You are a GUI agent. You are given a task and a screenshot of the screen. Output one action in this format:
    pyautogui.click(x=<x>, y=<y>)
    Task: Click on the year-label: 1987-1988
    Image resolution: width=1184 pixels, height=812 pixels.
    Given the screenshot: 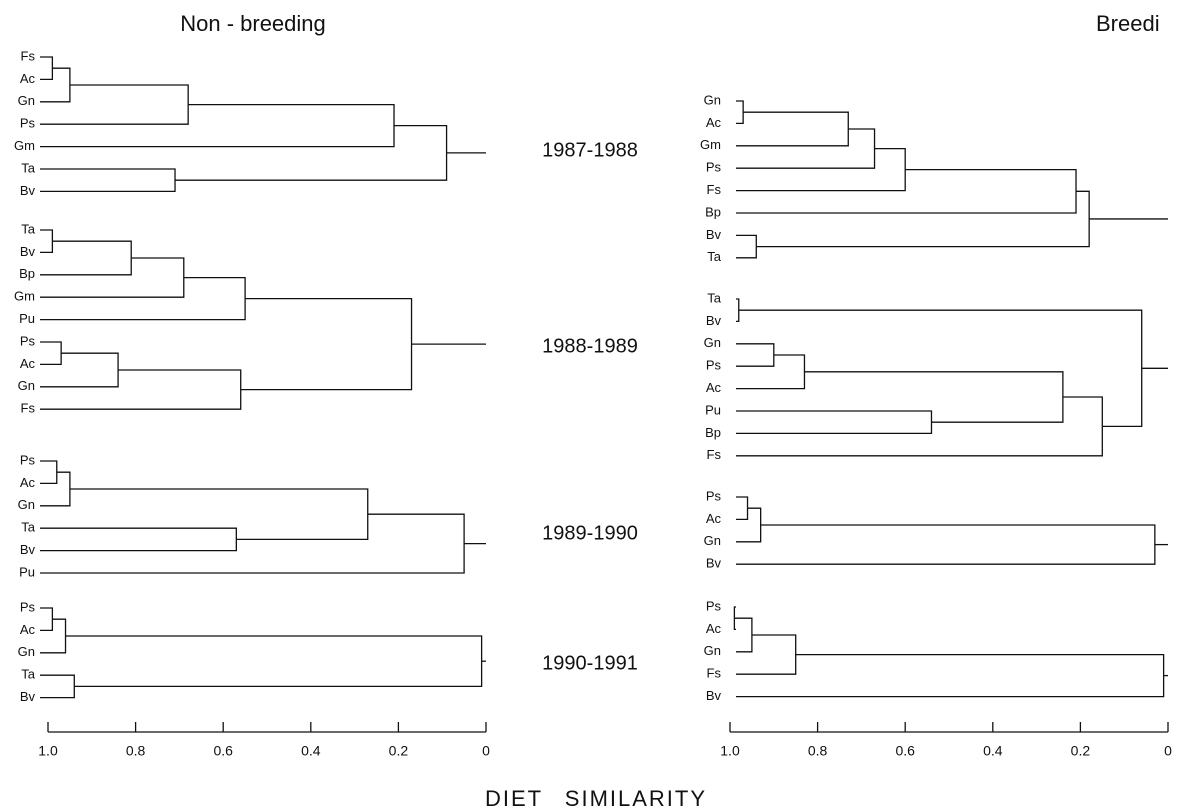 What is the action you would take?
    pyautogui.click(x=590, y=150)
    